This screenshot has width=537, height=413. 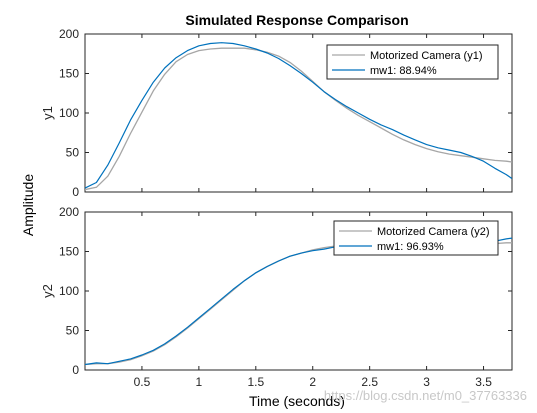 I want to click on y-axis-label: y2, so click(x=47, y=291).